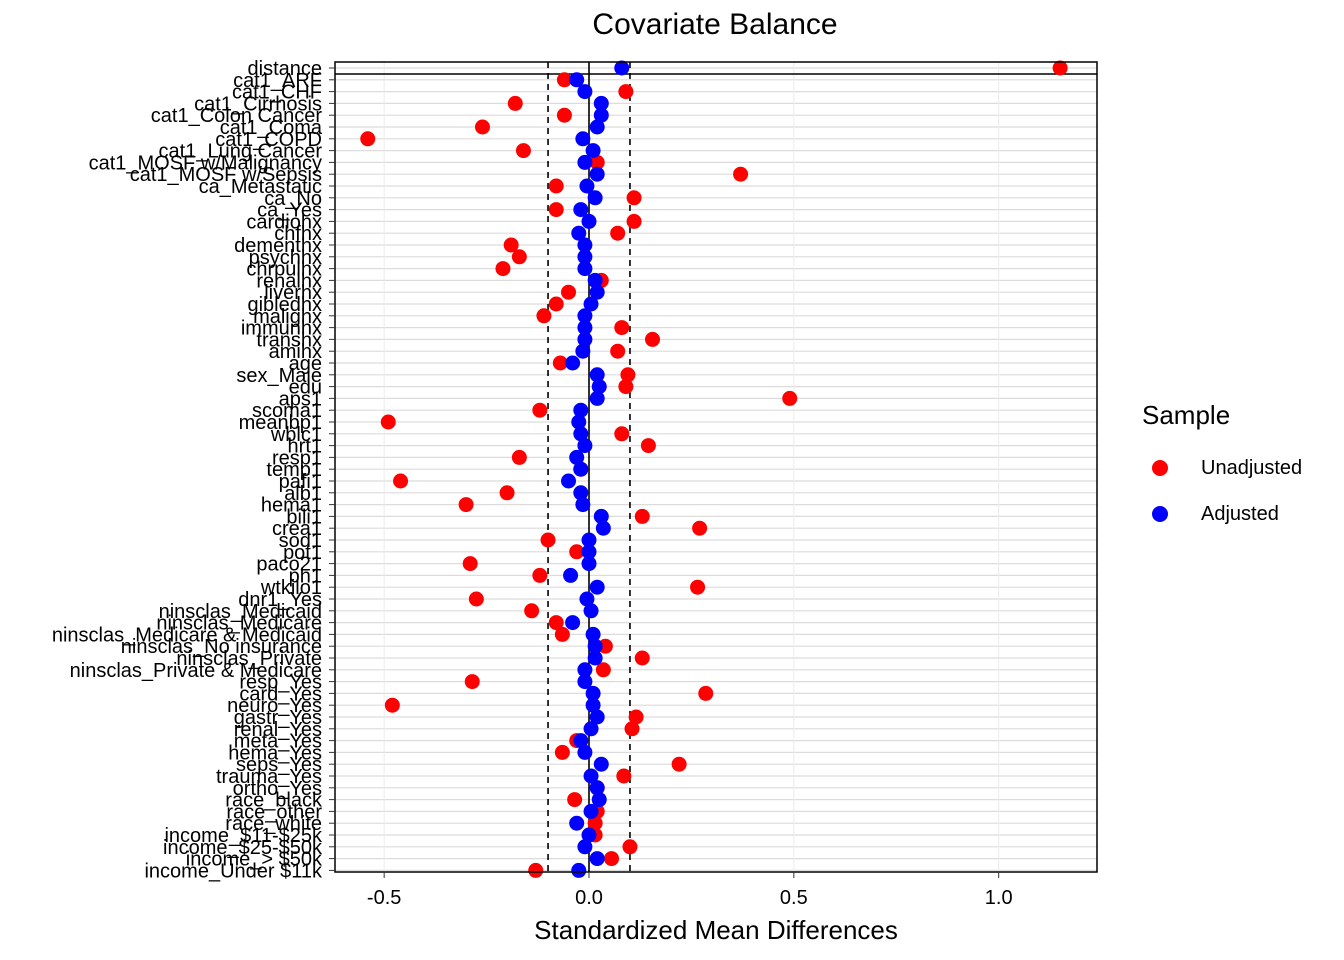 This screenshot has height=960, width=1344. I want to click on y-tick-label: chrpulhx, so click(284, 270).